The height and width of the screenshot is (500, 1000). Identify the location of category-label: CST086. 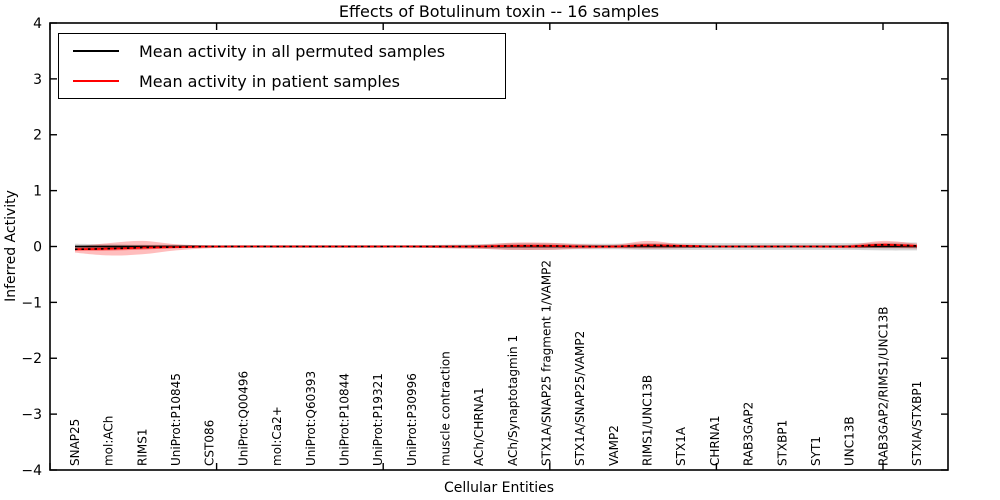
(210, 443).